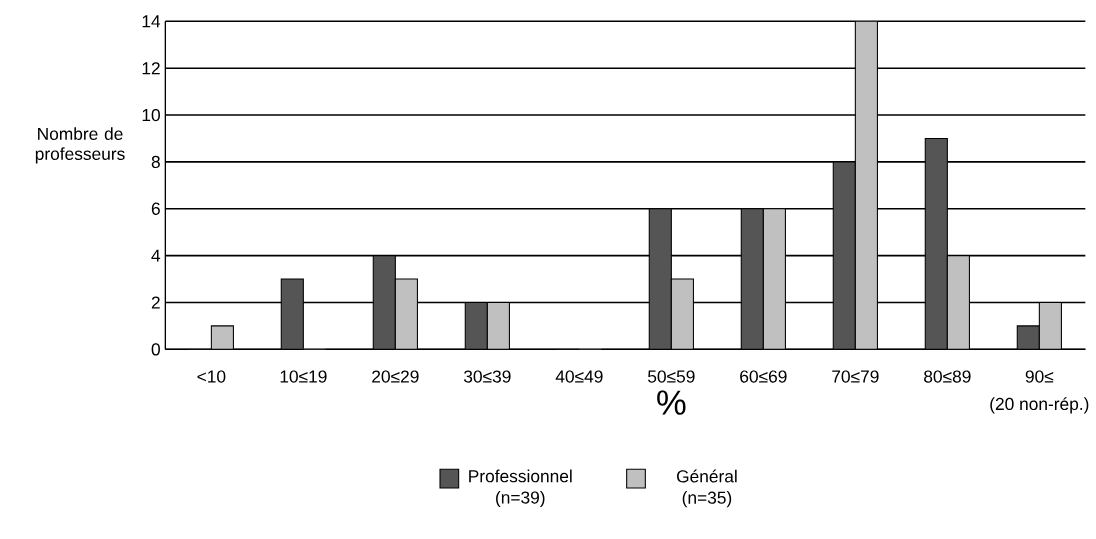 This screenshot has height=539, width=1096. What do you see at coordinates (155, 162) in the screenshot?
I see `y-tick-label: 8` at bounding box center [155, 162].